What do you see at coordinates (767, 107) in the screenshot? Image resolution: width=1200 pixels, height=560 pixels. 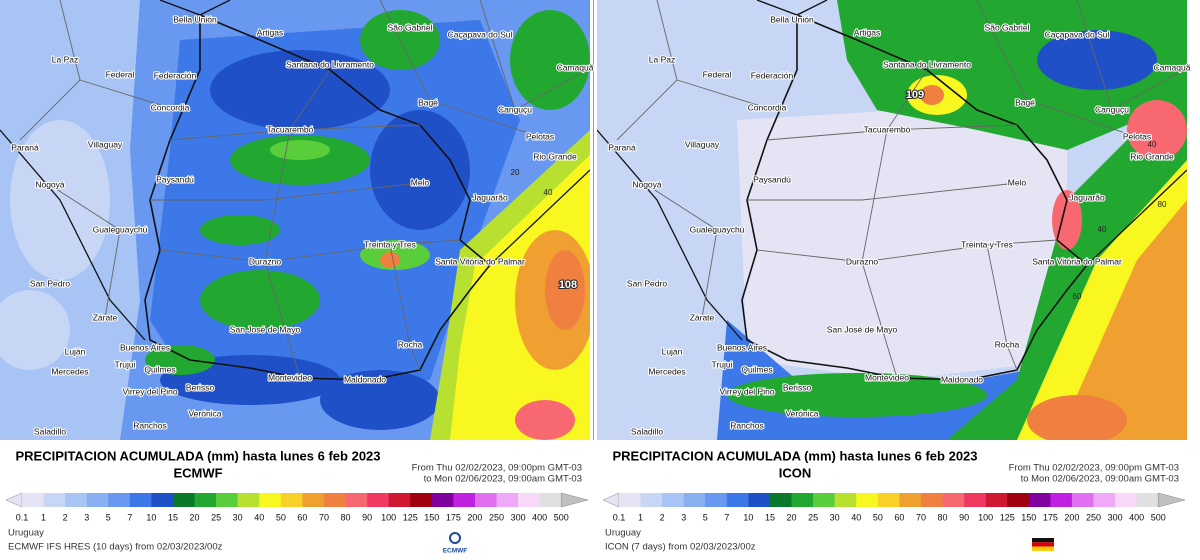 I see `city-label: Concordia` at bounding box center [767, 107].